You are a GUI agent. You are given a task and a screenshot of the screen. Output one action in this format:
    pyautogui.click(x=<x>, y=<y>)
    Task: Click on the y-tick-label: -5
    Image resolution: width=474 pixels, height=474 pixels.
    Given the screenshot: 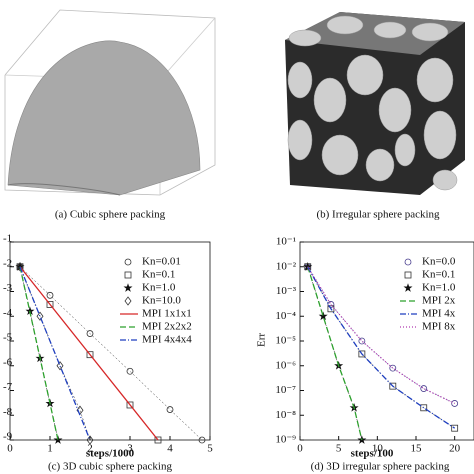 What is the action you would take?
    pyautogui.click(x=8, y=338)
    